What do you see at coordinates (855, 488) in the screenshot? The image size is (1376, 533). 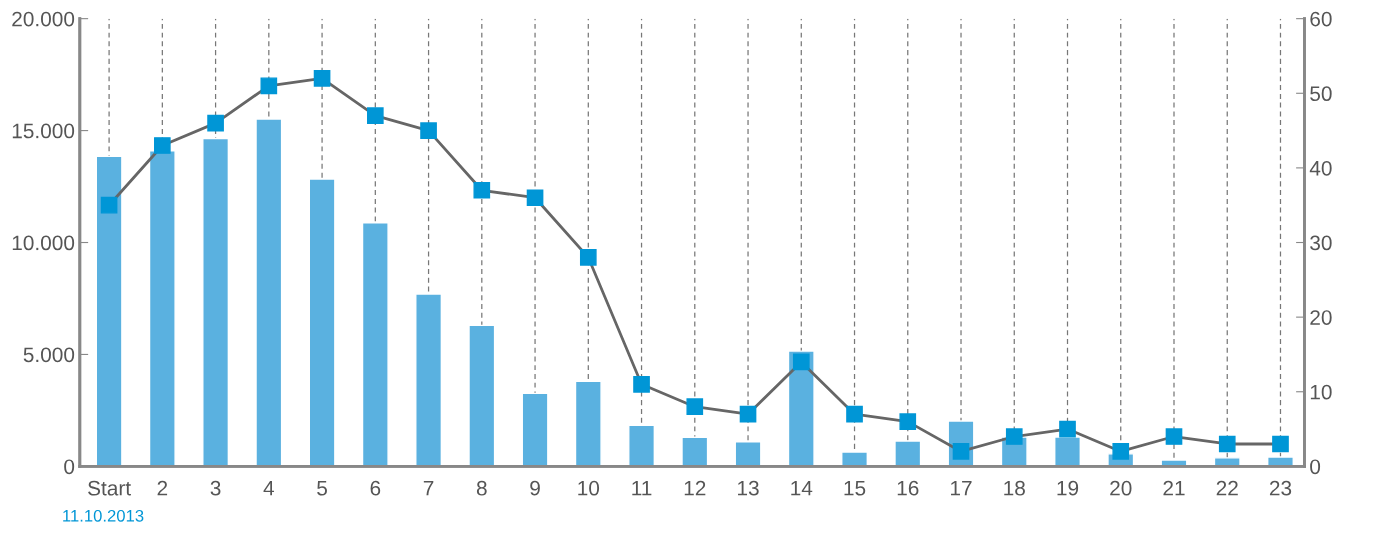 I see `x-tick-label: 15` at bounding box center [855, 488].